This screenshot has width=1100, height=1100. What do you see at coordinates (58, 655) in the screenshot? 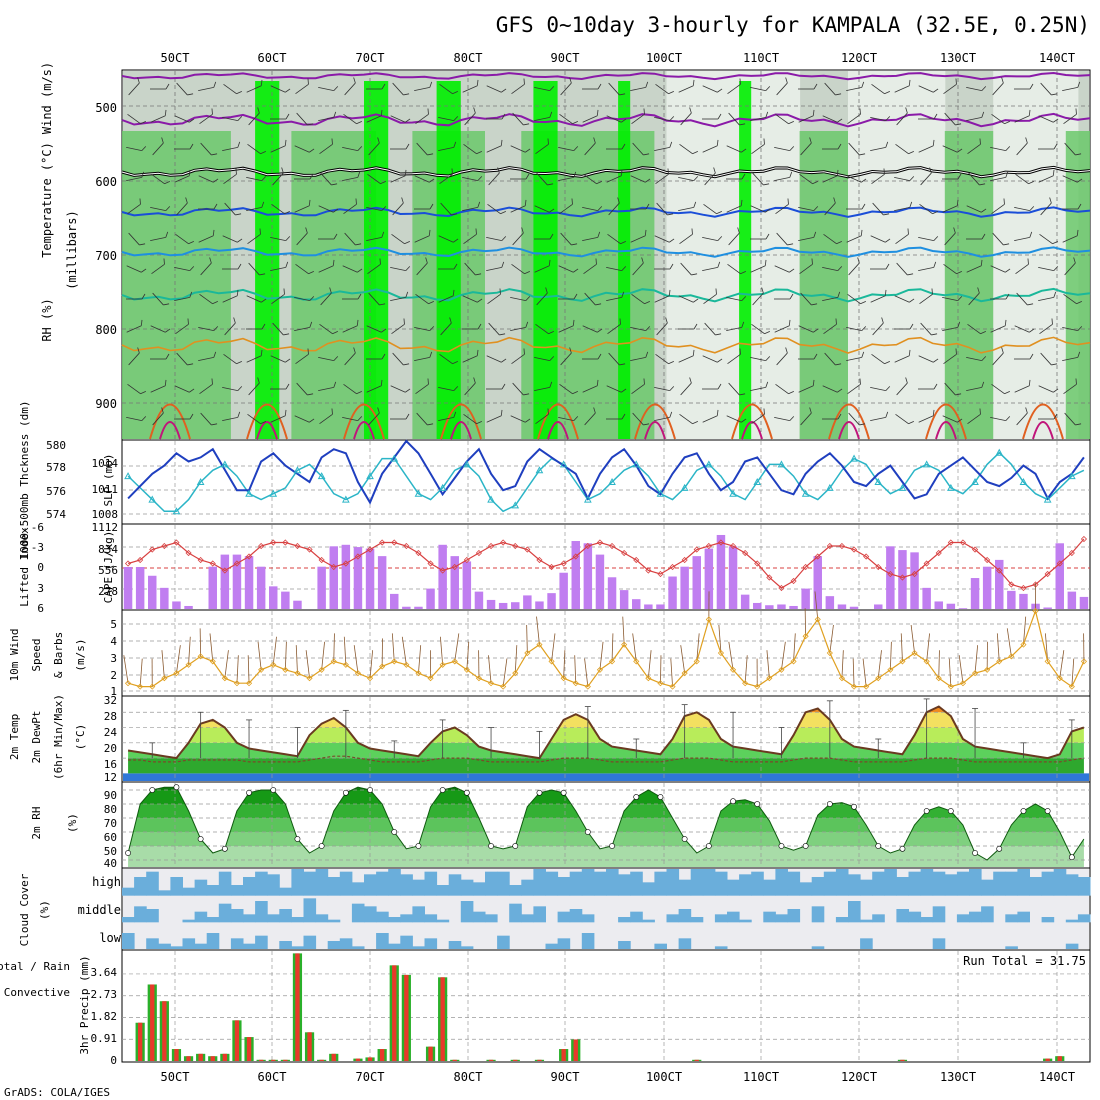
I see `wind10m-label-3: & Barbs` at bounding box center [58, 655].